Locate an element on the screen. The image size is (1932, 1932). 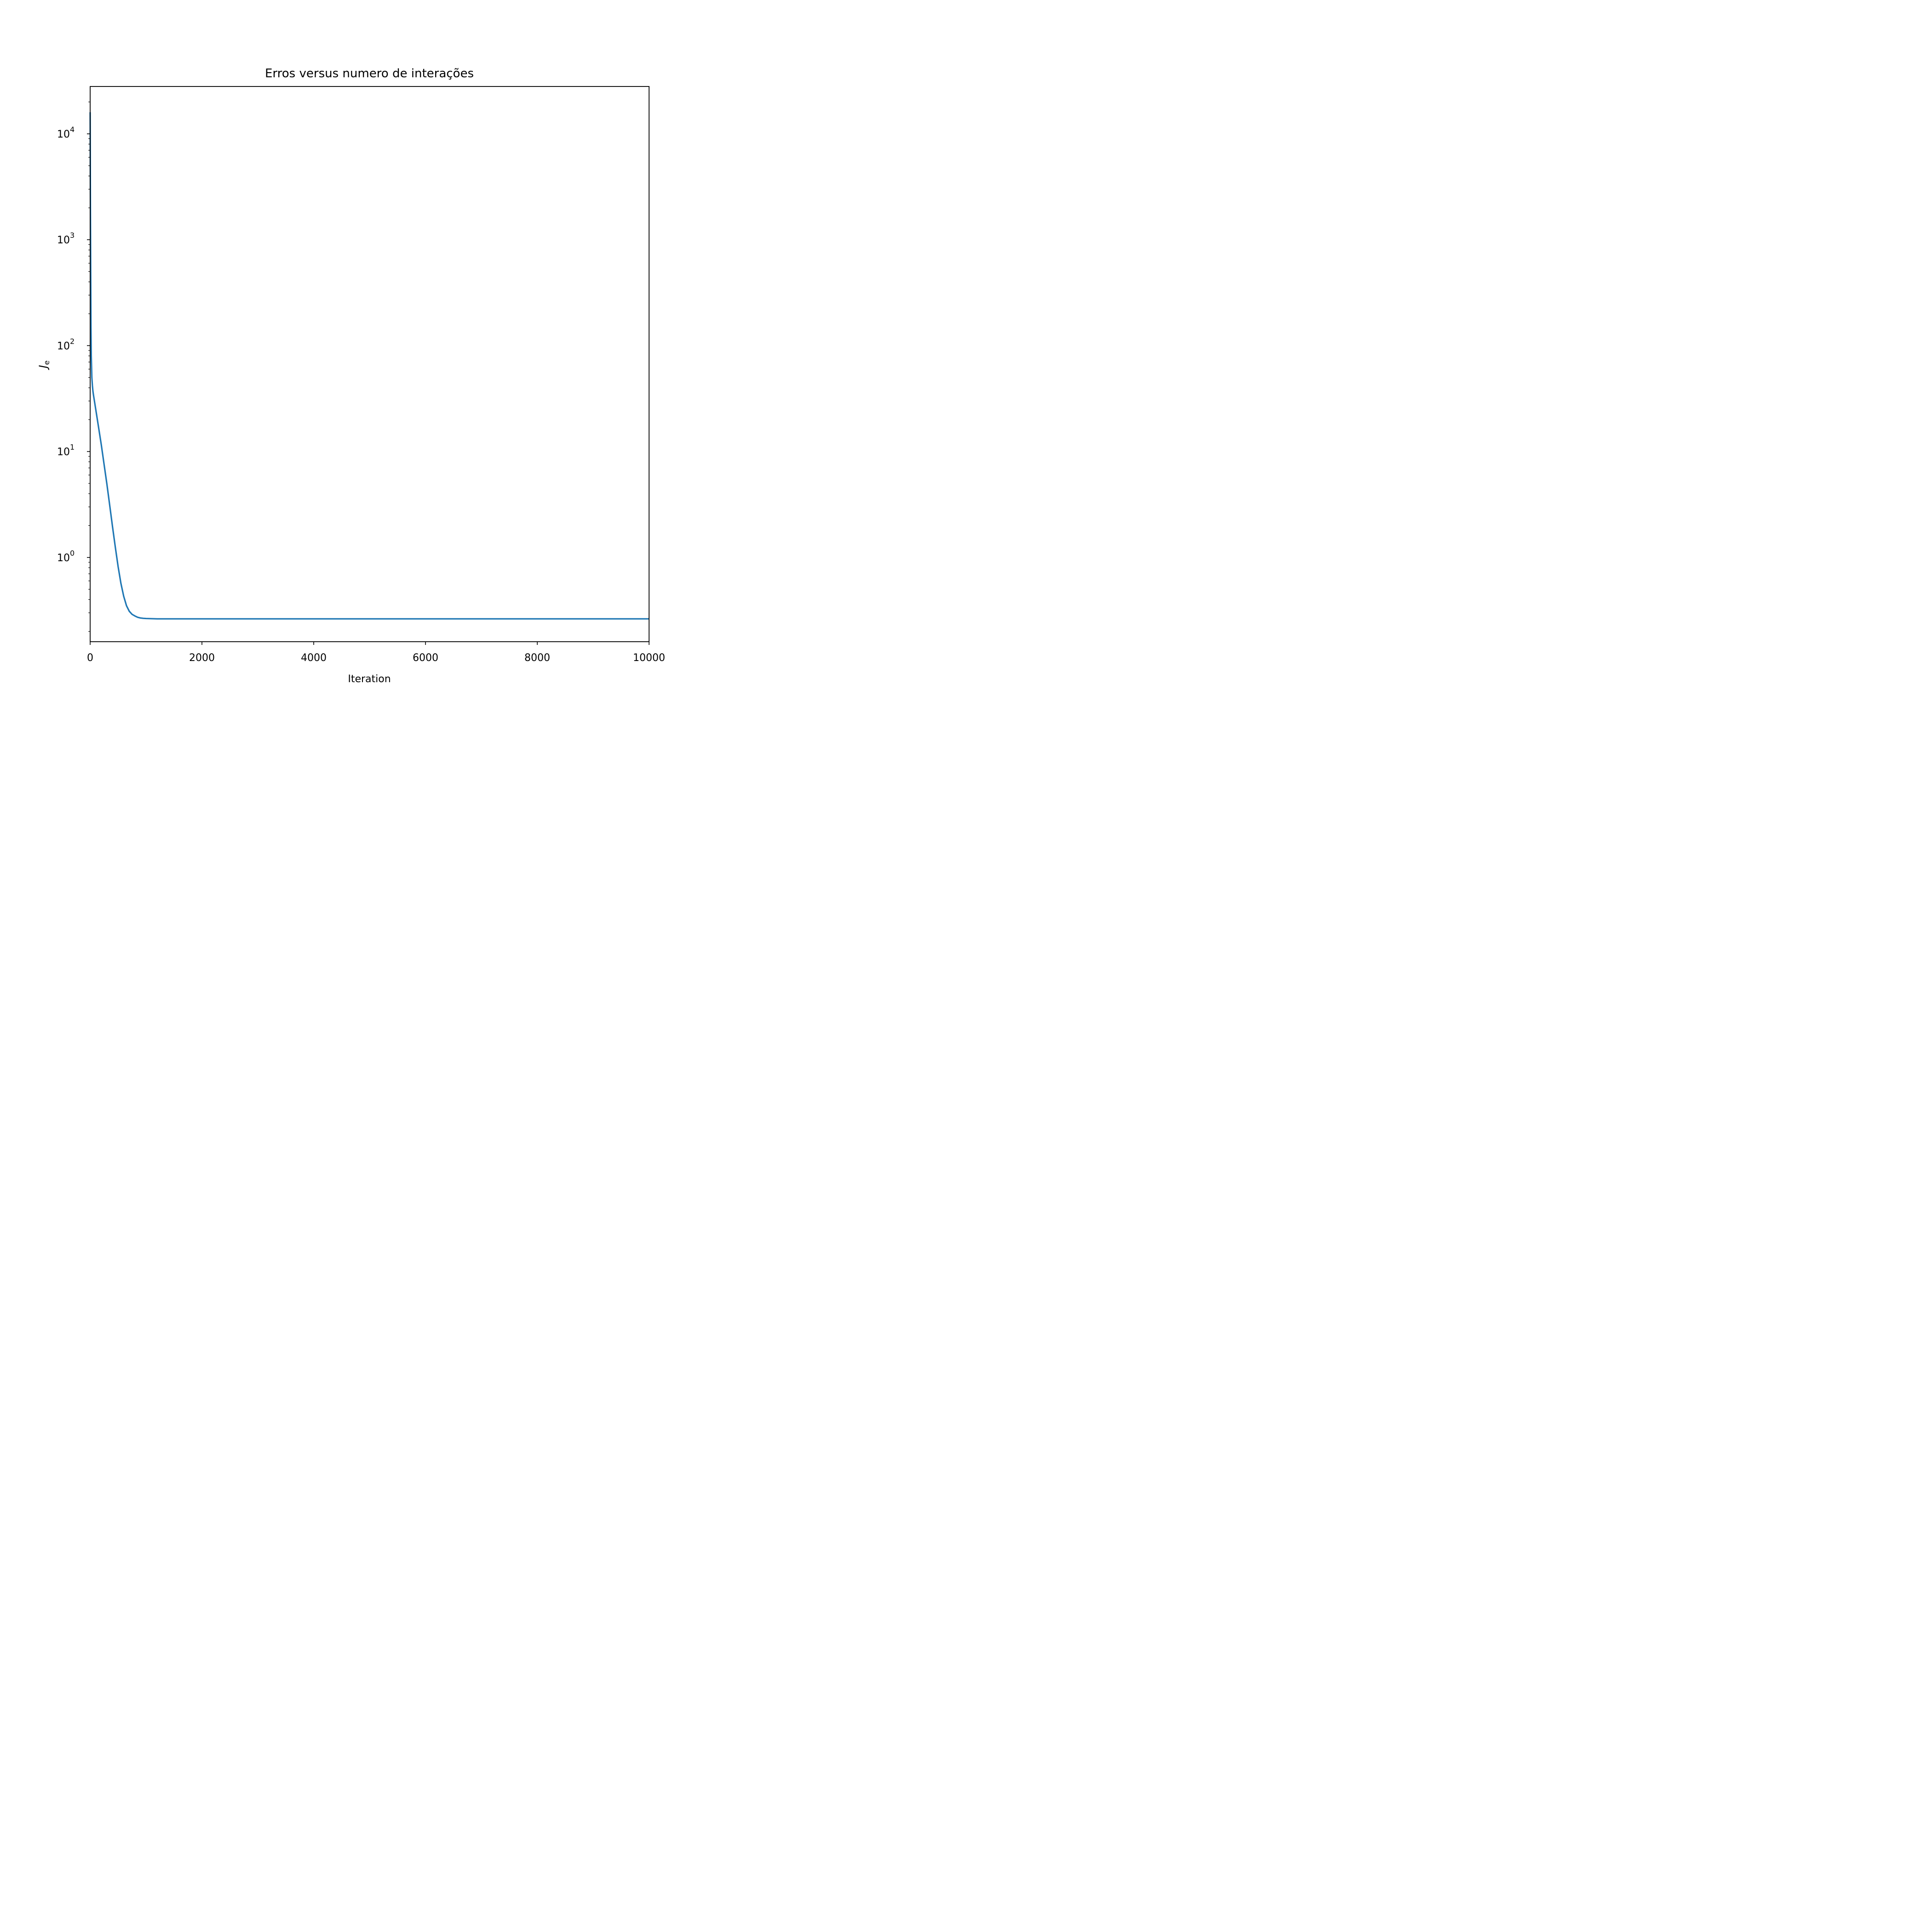
x-tick-label: 0 is located at coordinates (90, 658).